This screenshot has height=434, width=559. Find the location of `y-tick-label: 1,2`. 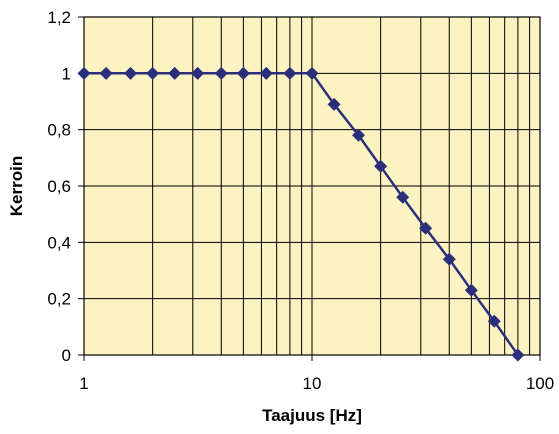

y-tick-label: 1,2 is located at coordinates (59, 17).